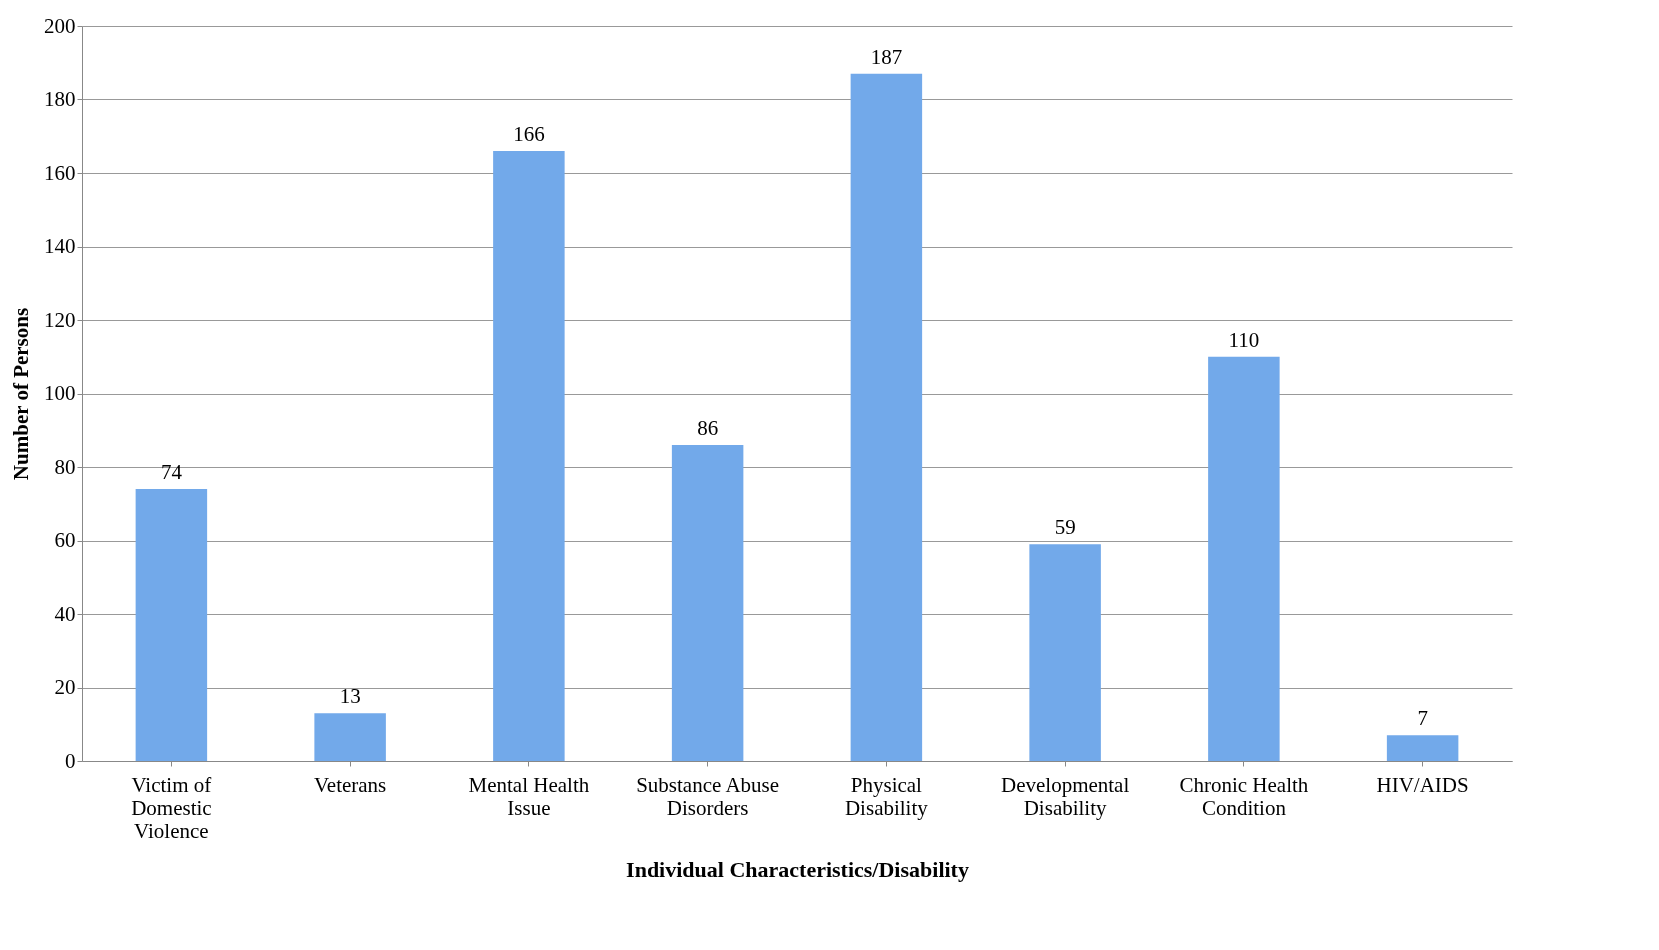  I want to click on y-tick-label: 120, so click(60, 319).